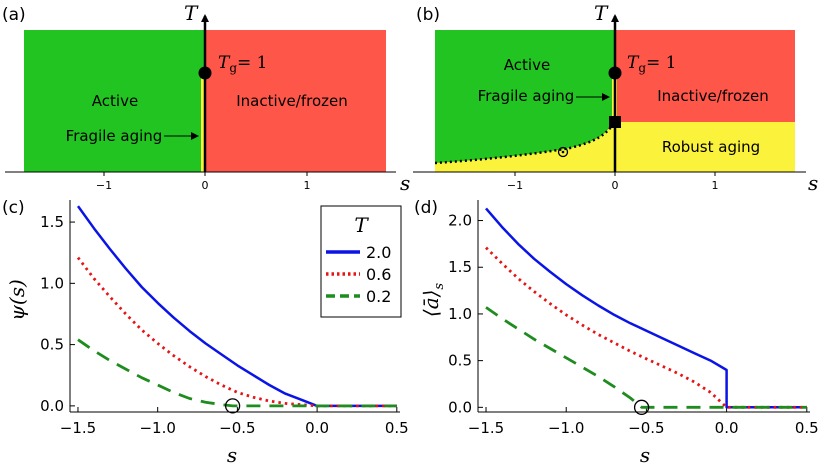 The height and width of the screenshot is (474, 830). I want to click on robust-aging-label: Robust aging, so click(711, 147).